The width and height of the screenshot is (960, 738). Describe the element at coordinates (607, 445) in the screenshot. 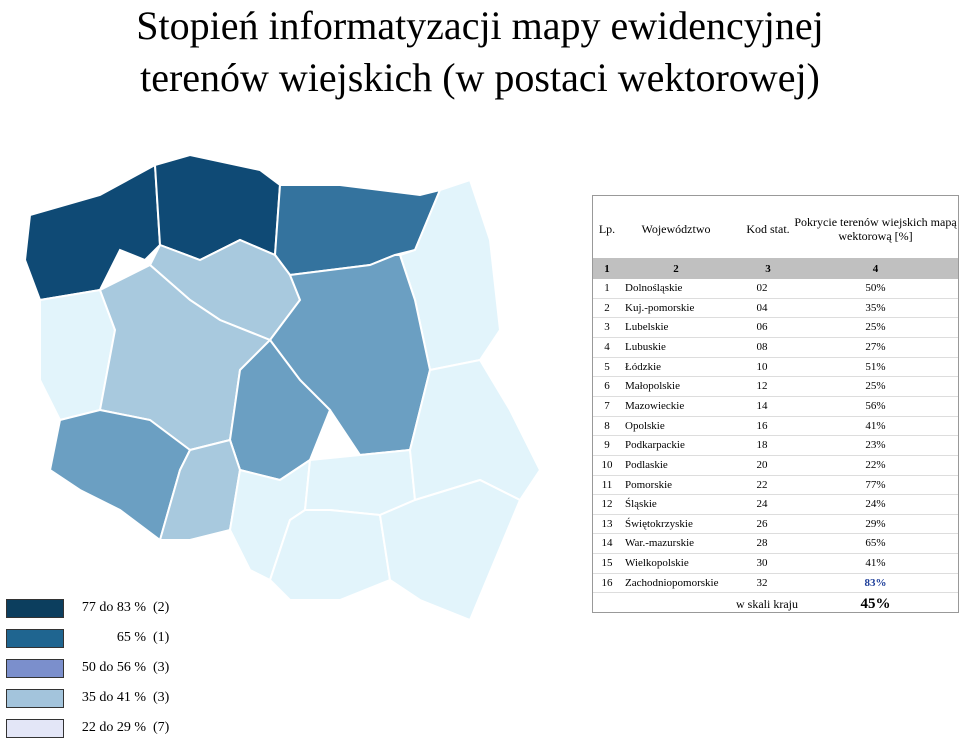

I see `table-cell: 9` at that location.